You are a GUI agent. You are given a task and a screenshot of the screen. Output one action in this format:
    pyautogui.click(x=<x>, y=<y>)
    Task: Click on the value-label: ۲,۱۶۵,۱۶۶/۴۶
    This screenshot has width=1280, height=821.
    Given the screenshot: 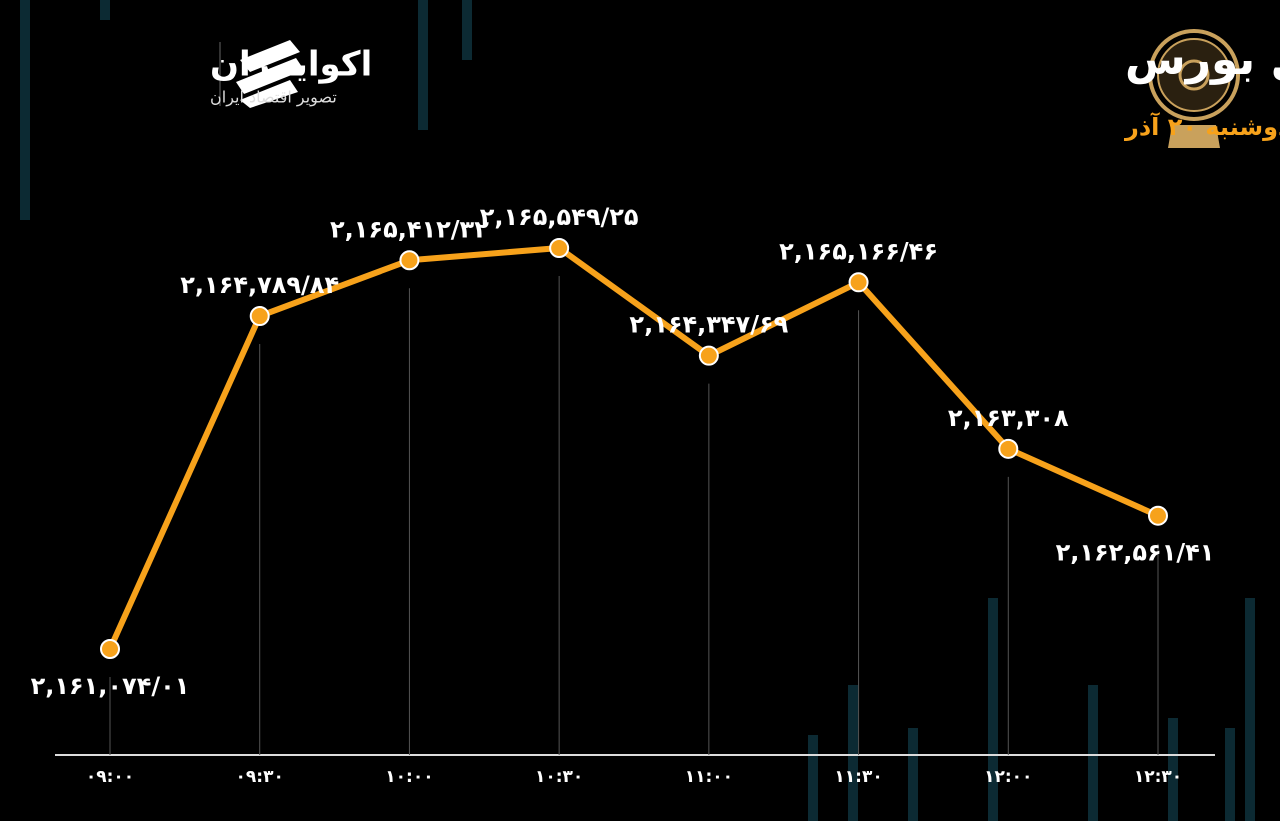 What is the action you would take?
    pyautogui.click(x=858, y=251)
    